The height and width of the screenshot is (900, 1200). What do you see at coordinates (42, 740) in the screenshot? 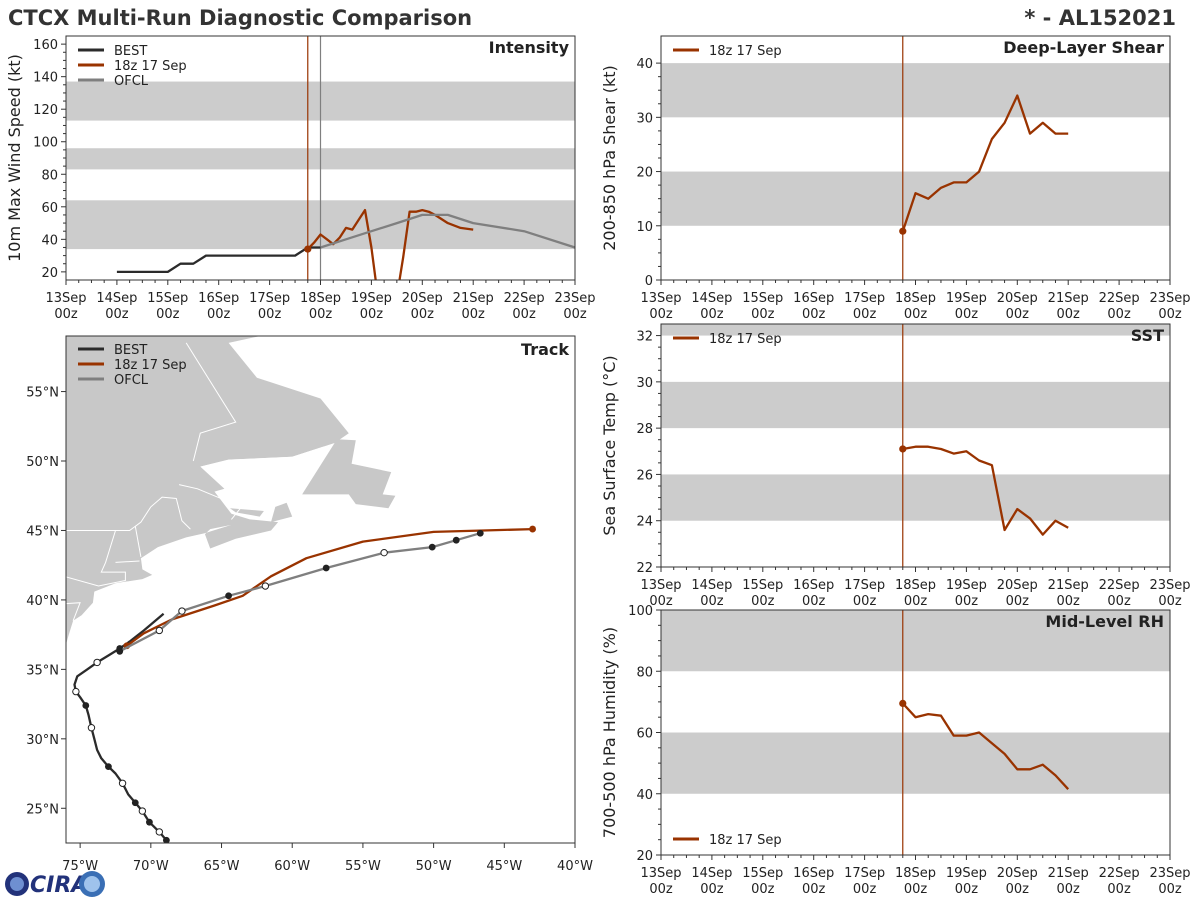
I see `y-tick-label: 30°N` at bounding box center [42, 740].